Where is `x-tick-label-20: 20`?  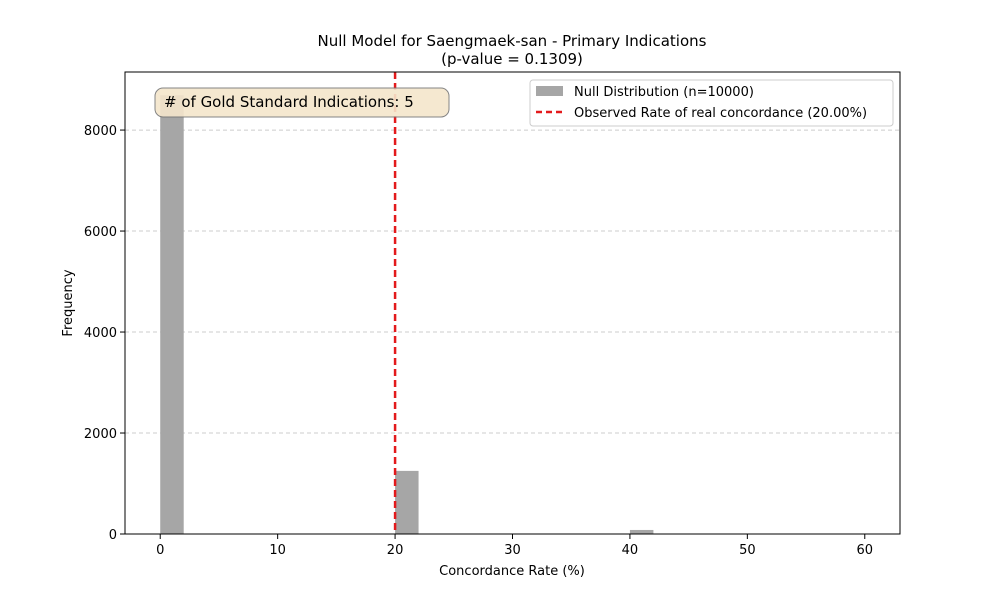
x-tick-label-20: 20 is located at coordinates (395, 550).